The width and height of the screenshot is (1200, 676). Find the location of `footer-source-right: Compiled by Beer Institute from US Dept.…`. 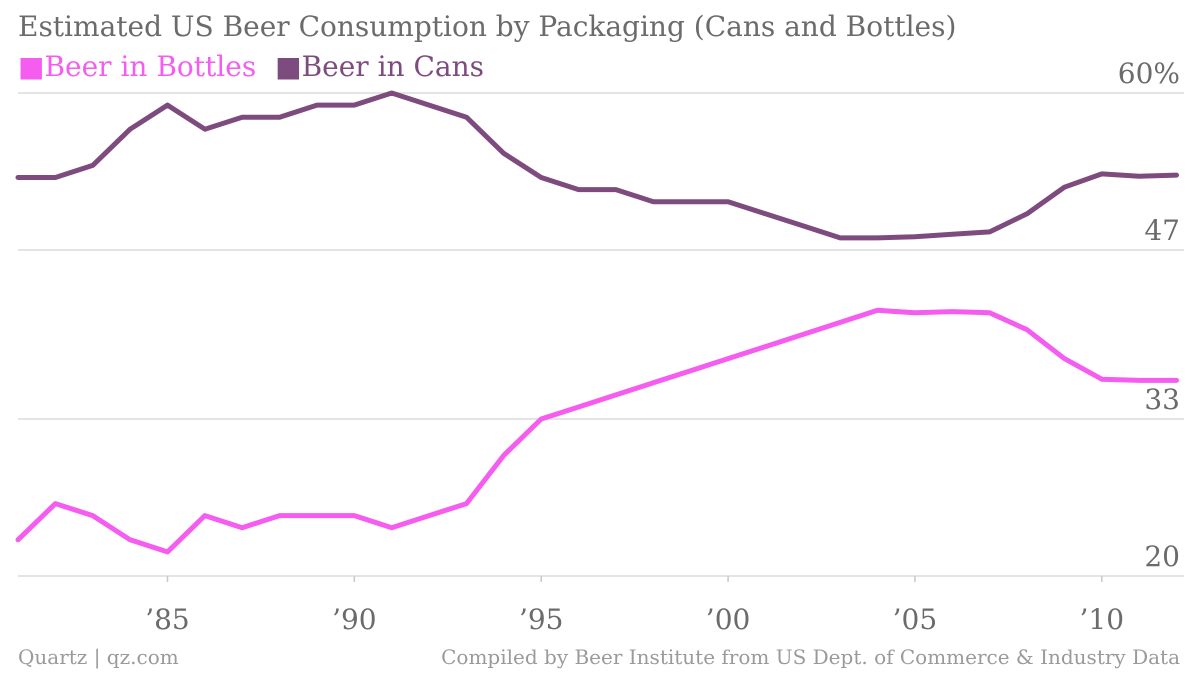

footer-source-right: Compiled by Beer Institute from US Dept.… is located at coordinates (810, 657).